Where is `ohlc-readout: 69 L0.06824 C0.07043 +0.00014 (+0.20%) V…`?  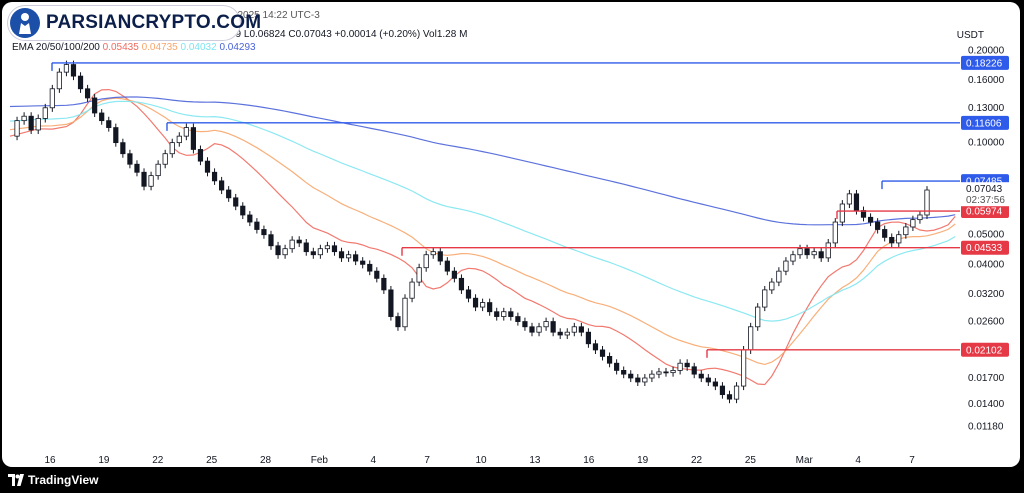
ohlc-readout: 69 L0.06824 C0.07043 +0.00014 (+0.20%) V… is located at coordinates (349, 34).